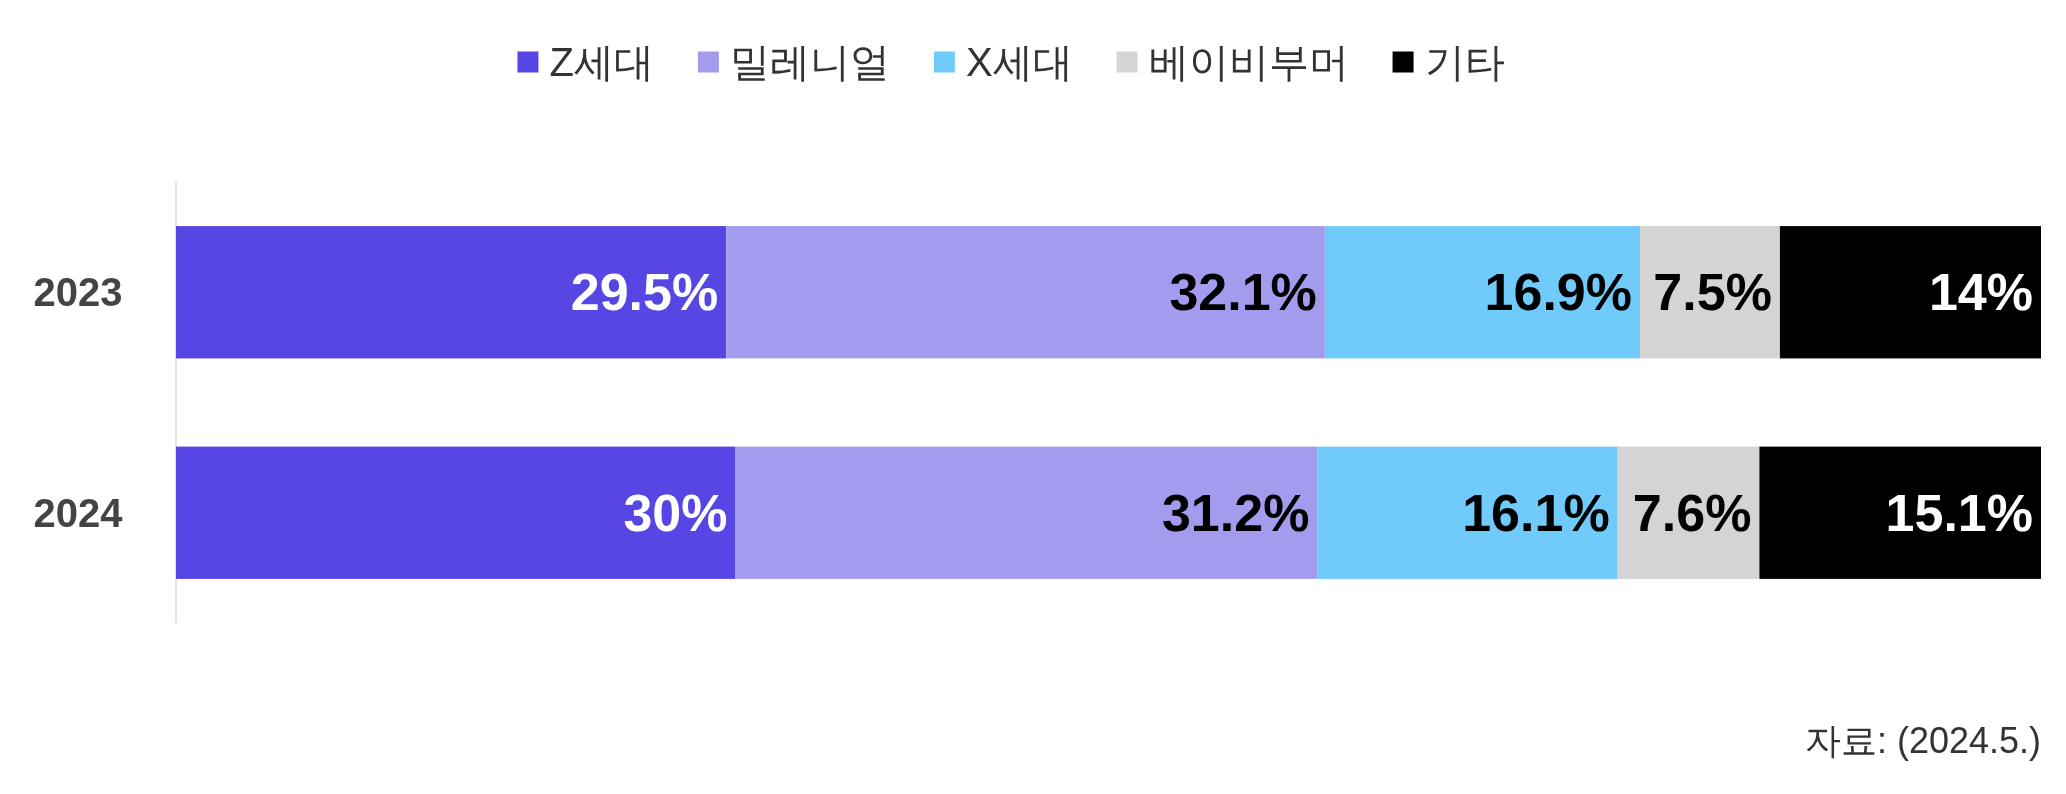  What do you see at coordinates (1243, 292) in the screenshot?
I see `data-label: 32.1%` at bounding box center [1243, 292].